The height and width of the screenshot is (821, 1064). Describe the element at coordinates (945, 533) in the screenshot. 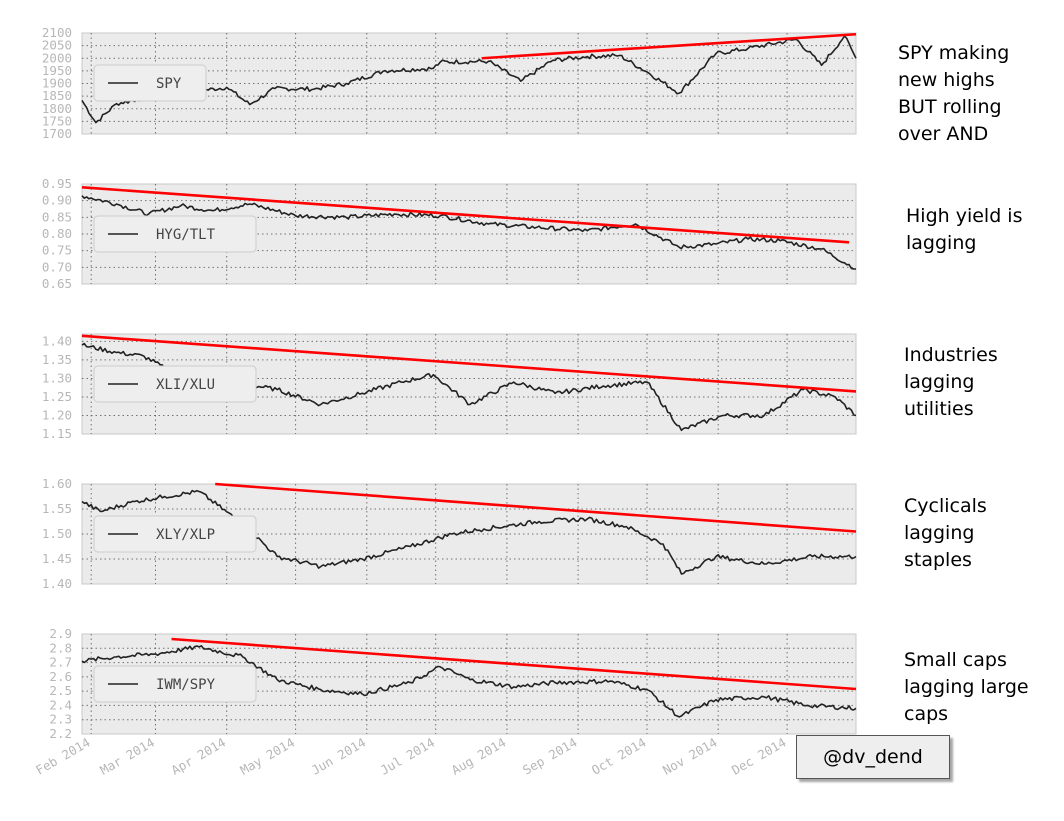

I see `annotation-cyclicals: Cyclicals lagging staples` at that location.